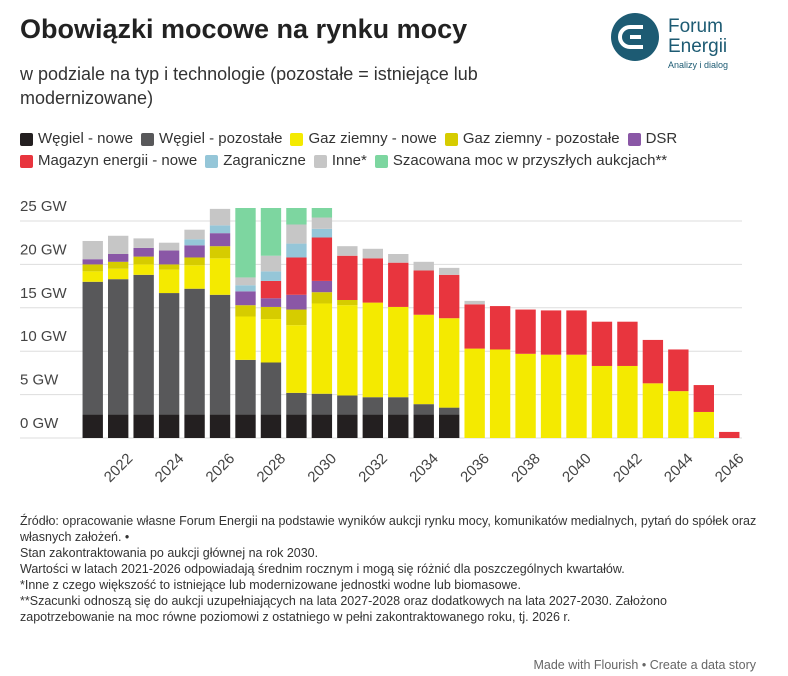 This screenshot has width=788, height=676. I want to click on legend-item: Inne*, so click(340, 161).